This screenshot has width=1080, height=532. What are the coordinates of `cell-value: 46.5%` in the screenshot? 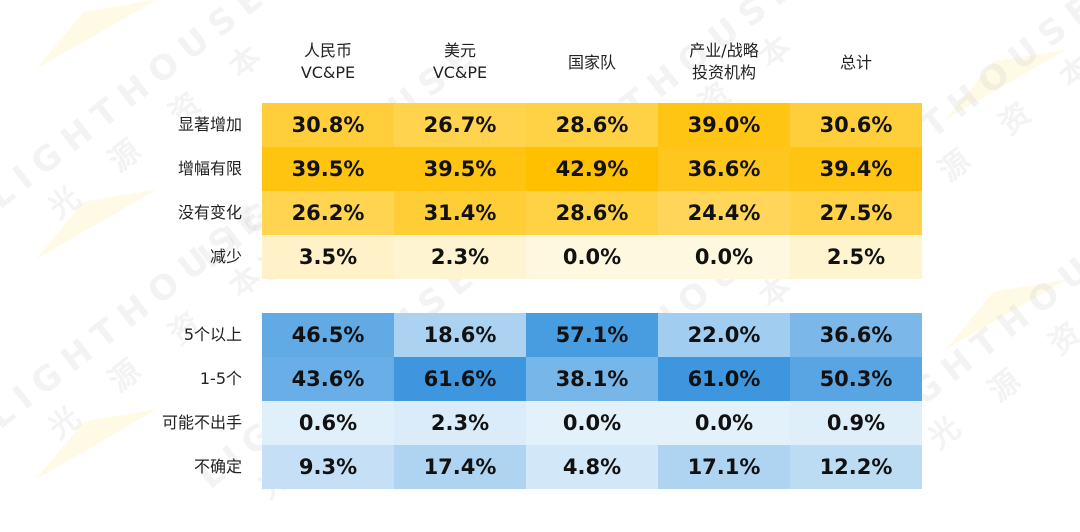 It's located at (328, 335).